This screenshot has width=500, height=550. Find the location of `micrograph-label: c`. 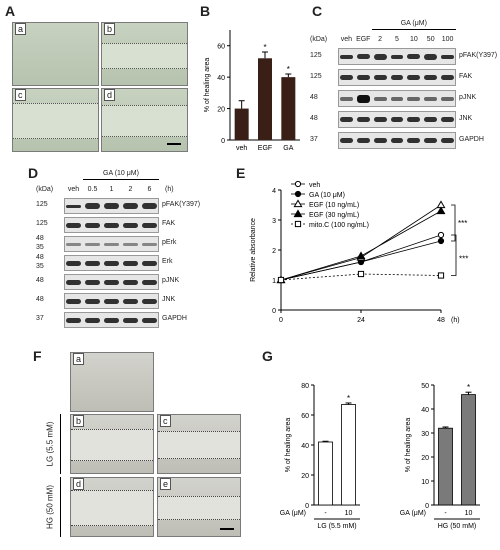

micrograph-label: c is located at coordinates (165, 421).